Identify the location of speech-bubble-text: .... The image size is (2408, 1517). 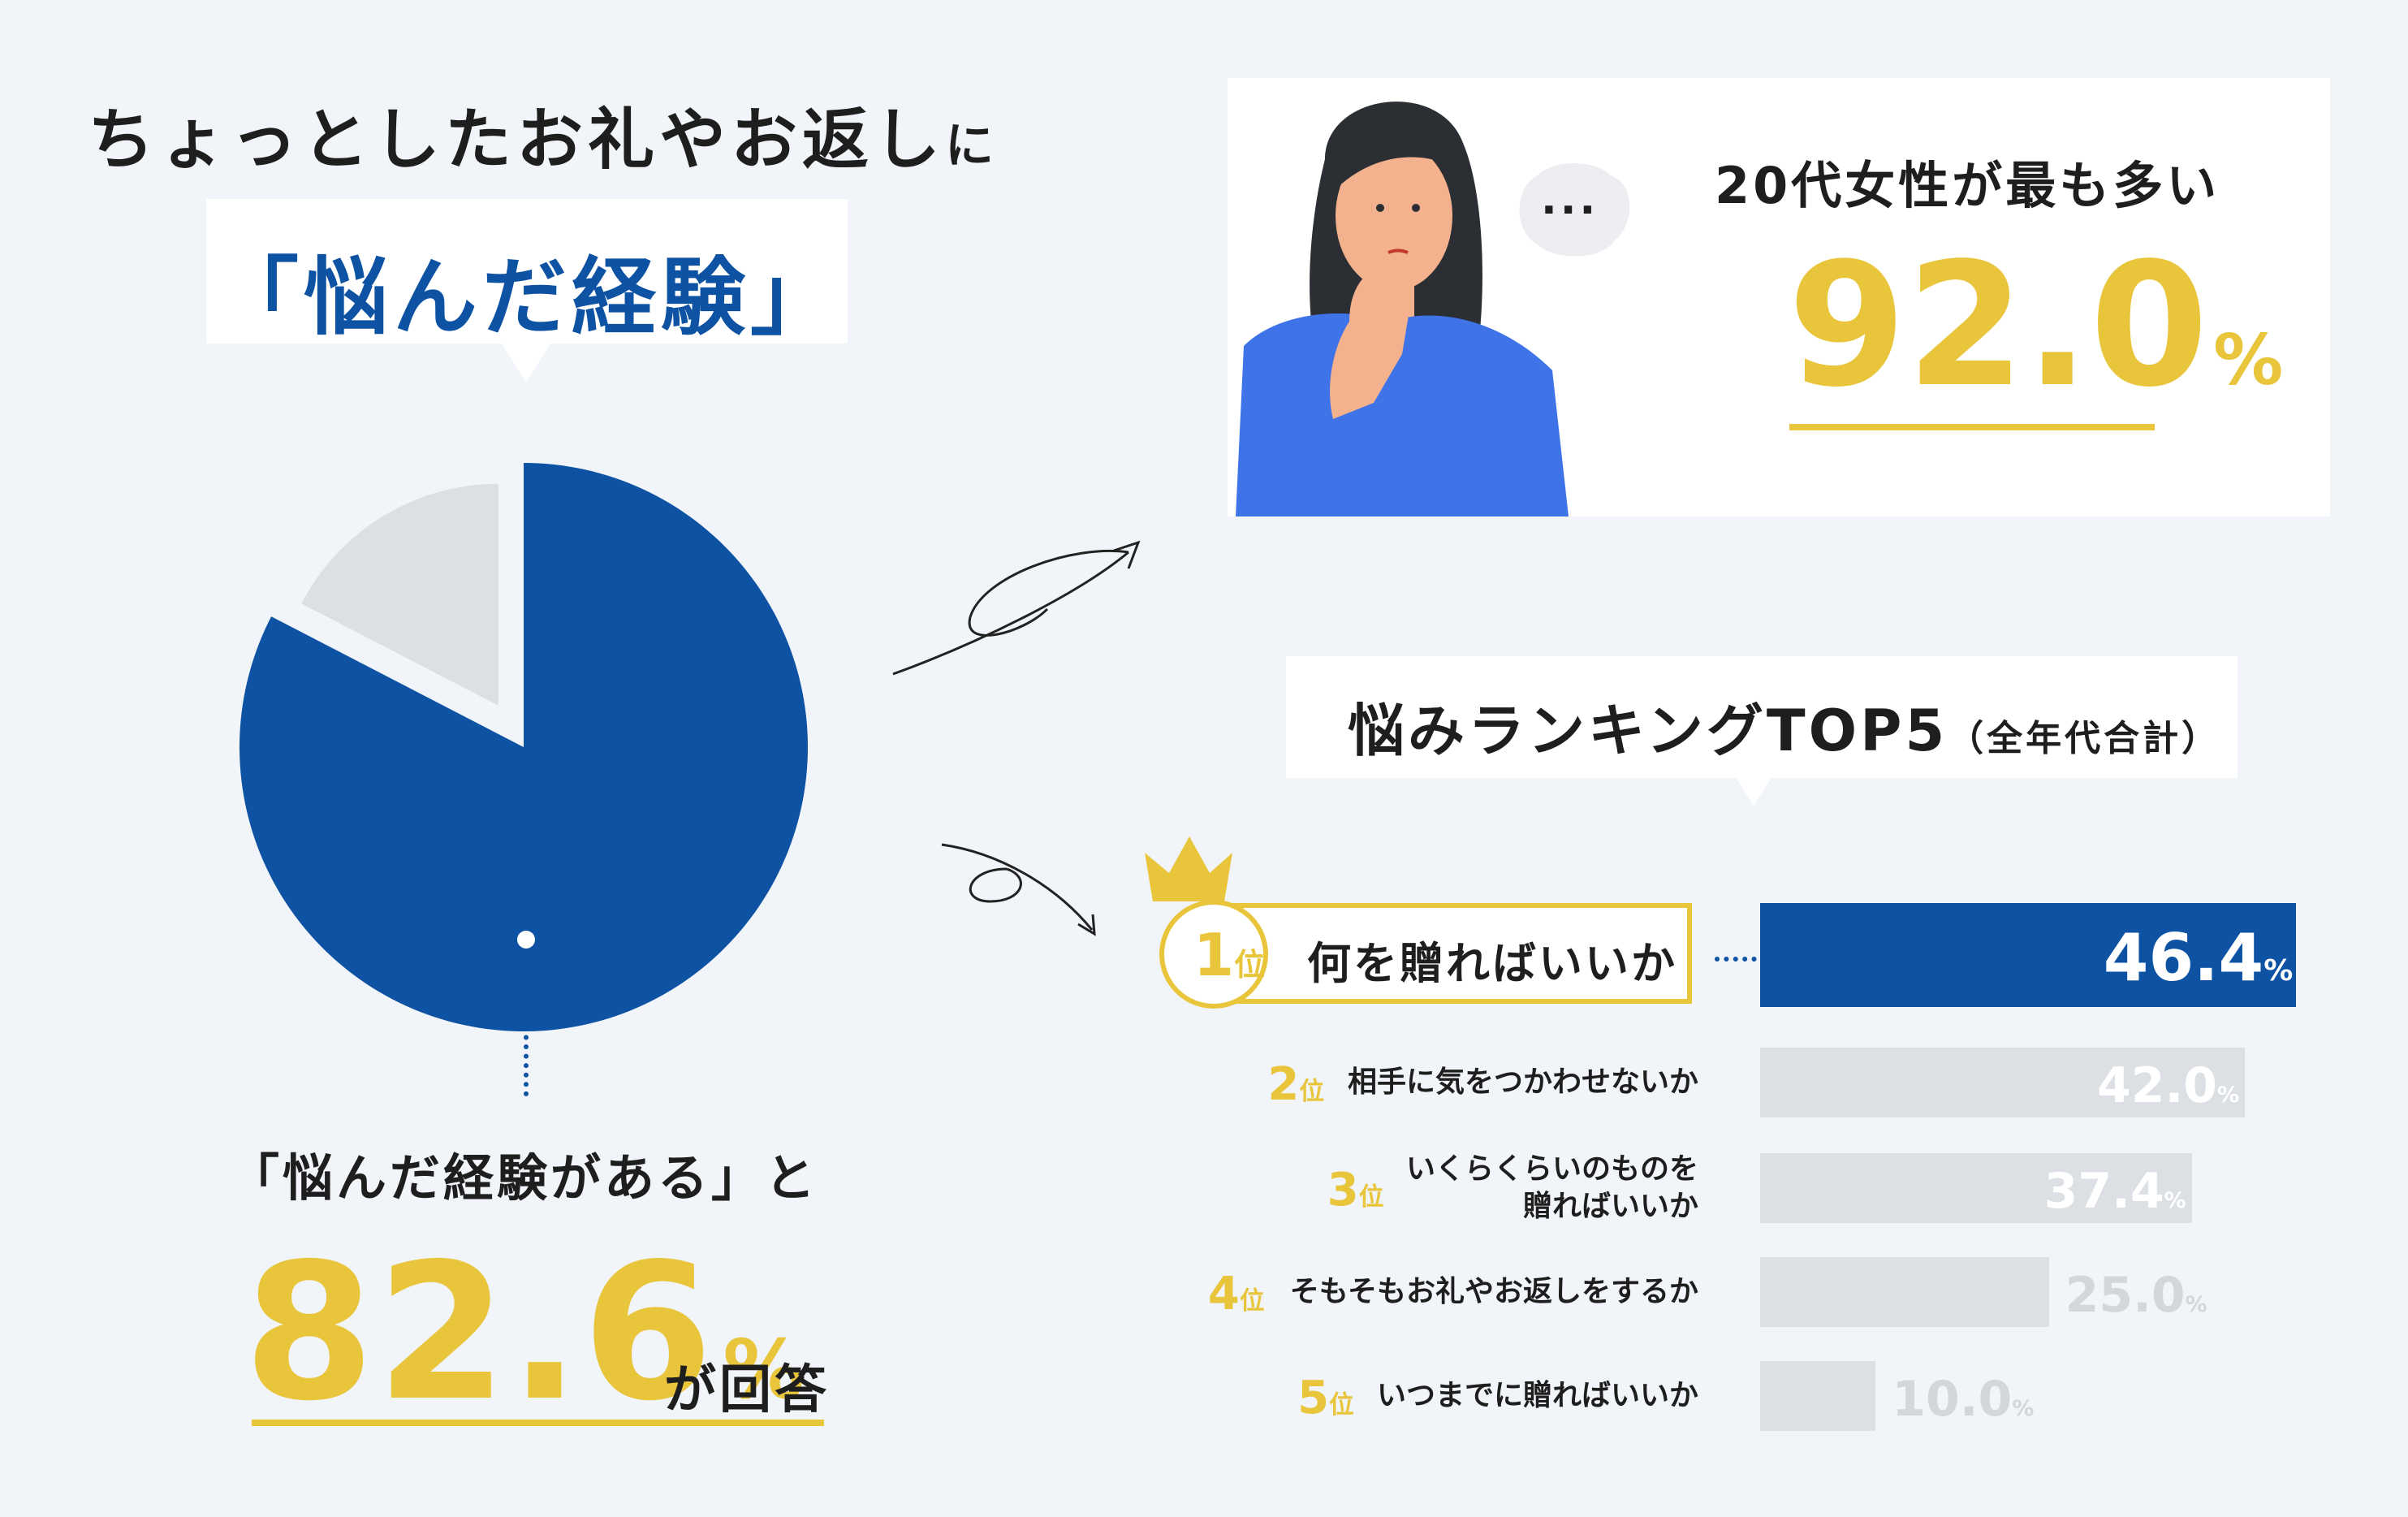
(1570, 199).